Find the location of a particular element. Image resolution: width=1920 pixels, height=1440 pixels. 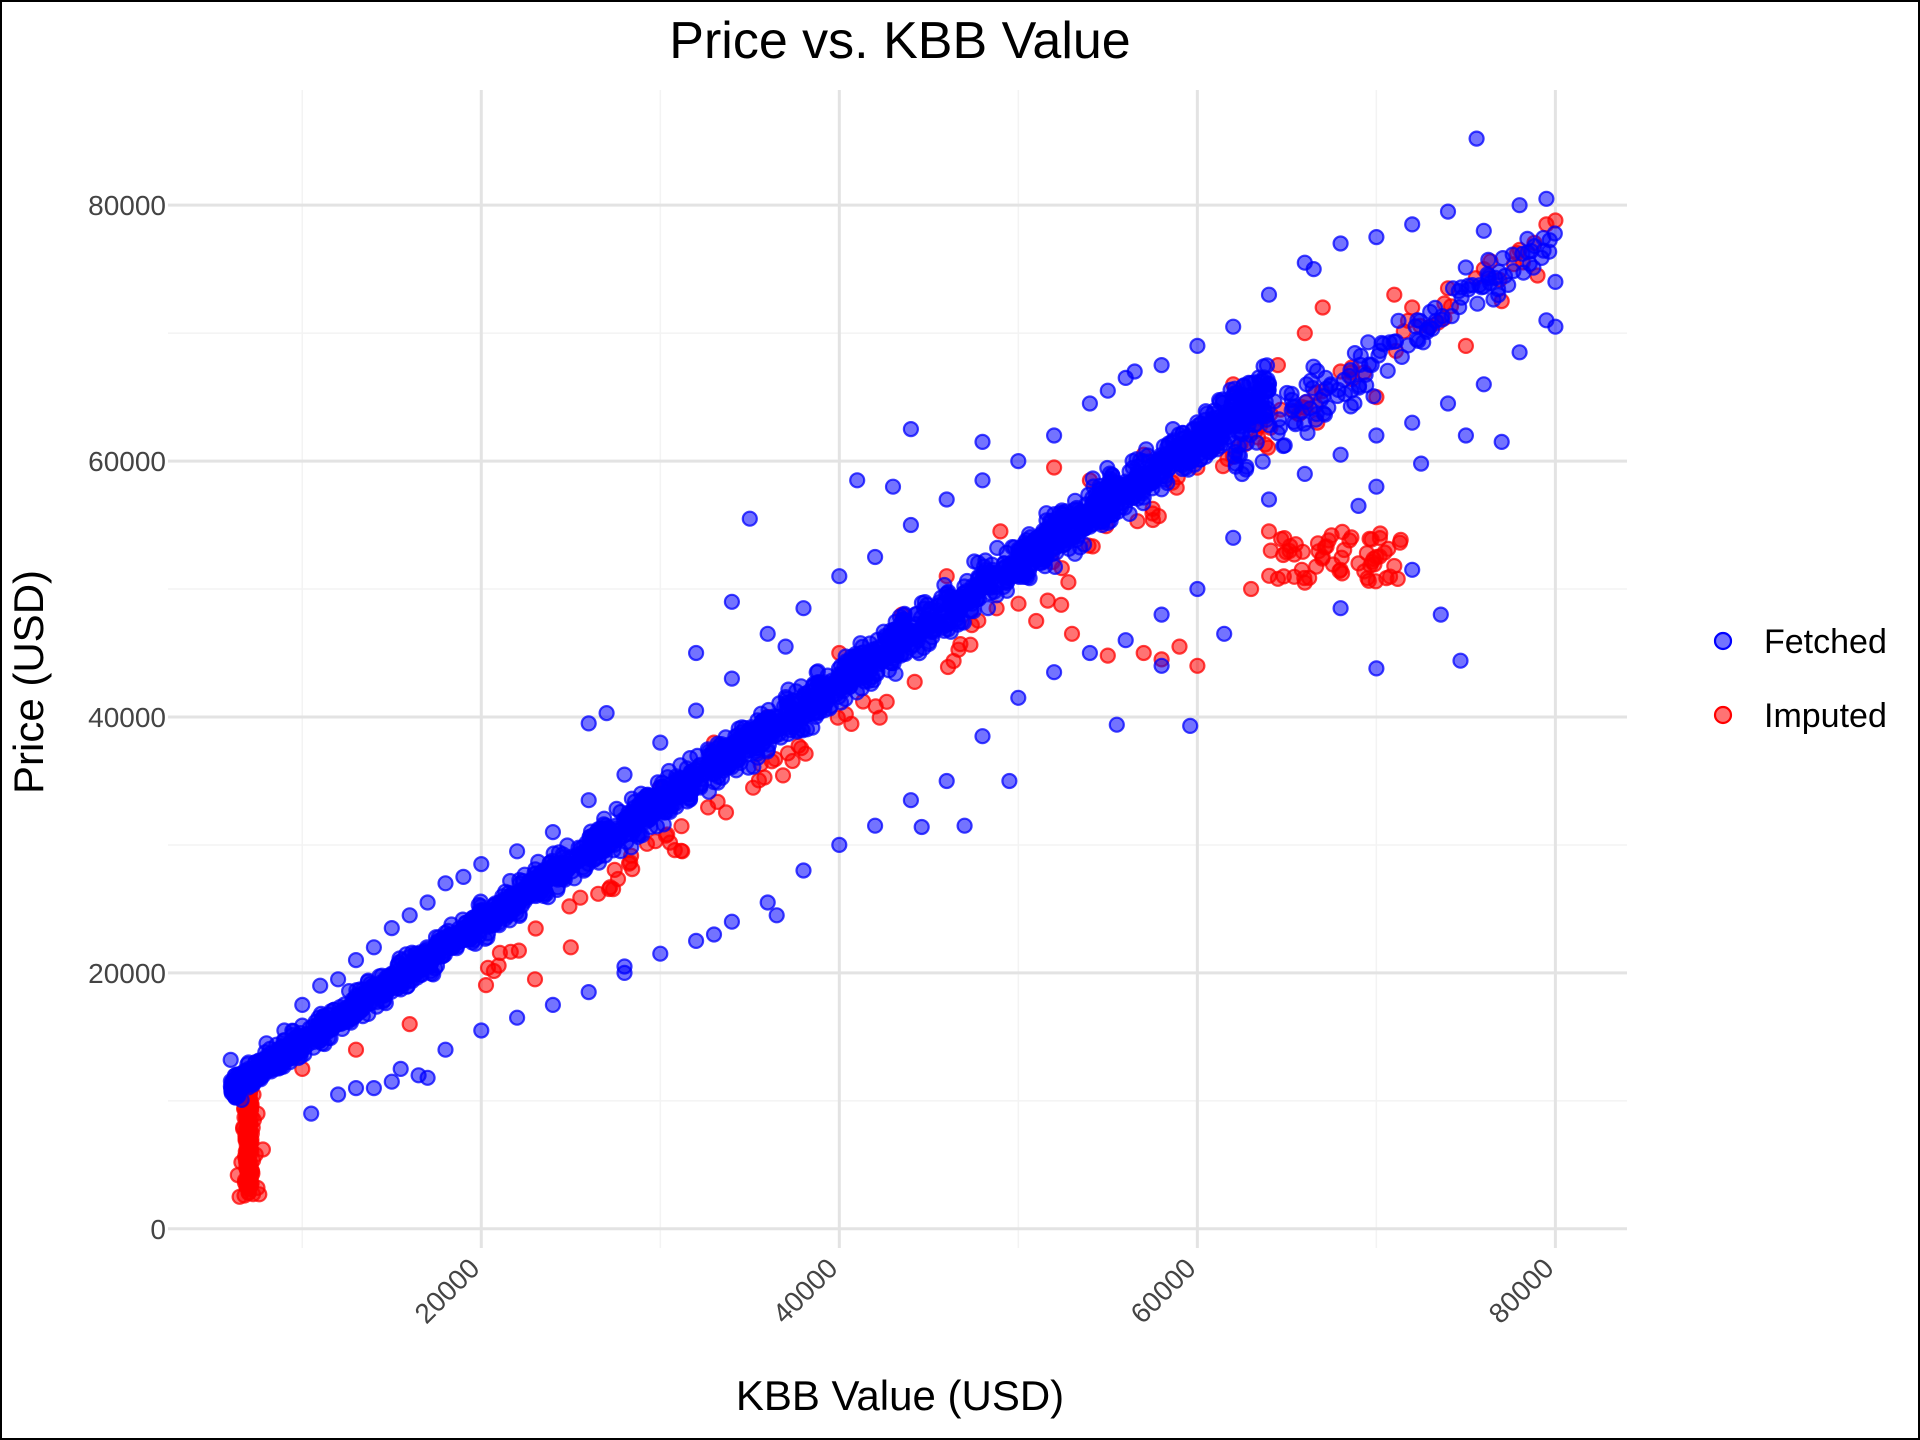

y-tick-label: 40000 is located at coordinates (127, 717).